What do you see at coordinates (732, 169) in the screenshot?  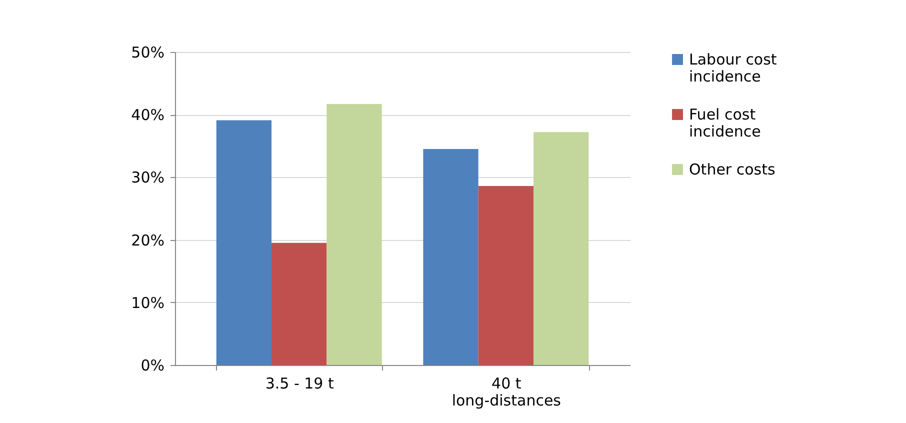 I see `legend-label: Other costs` at bounding box center [732, 169].